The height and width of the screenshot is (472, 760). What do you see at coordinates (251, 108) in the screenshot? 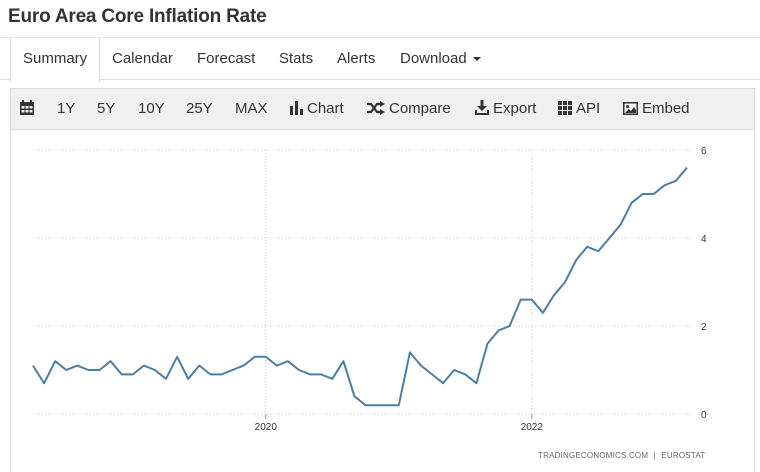
I see `range-max-button: MAX` at bounding box center [251, 108].